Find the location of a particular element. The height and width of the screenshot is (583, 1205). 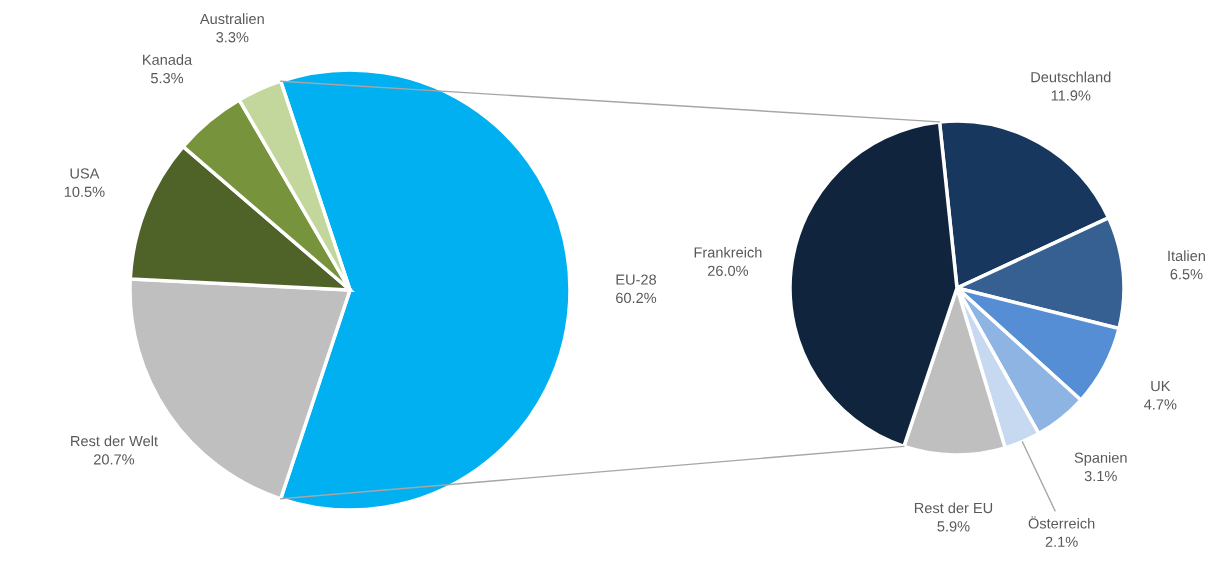

slice-label: EU-28 is located at coordinates (636, 279).